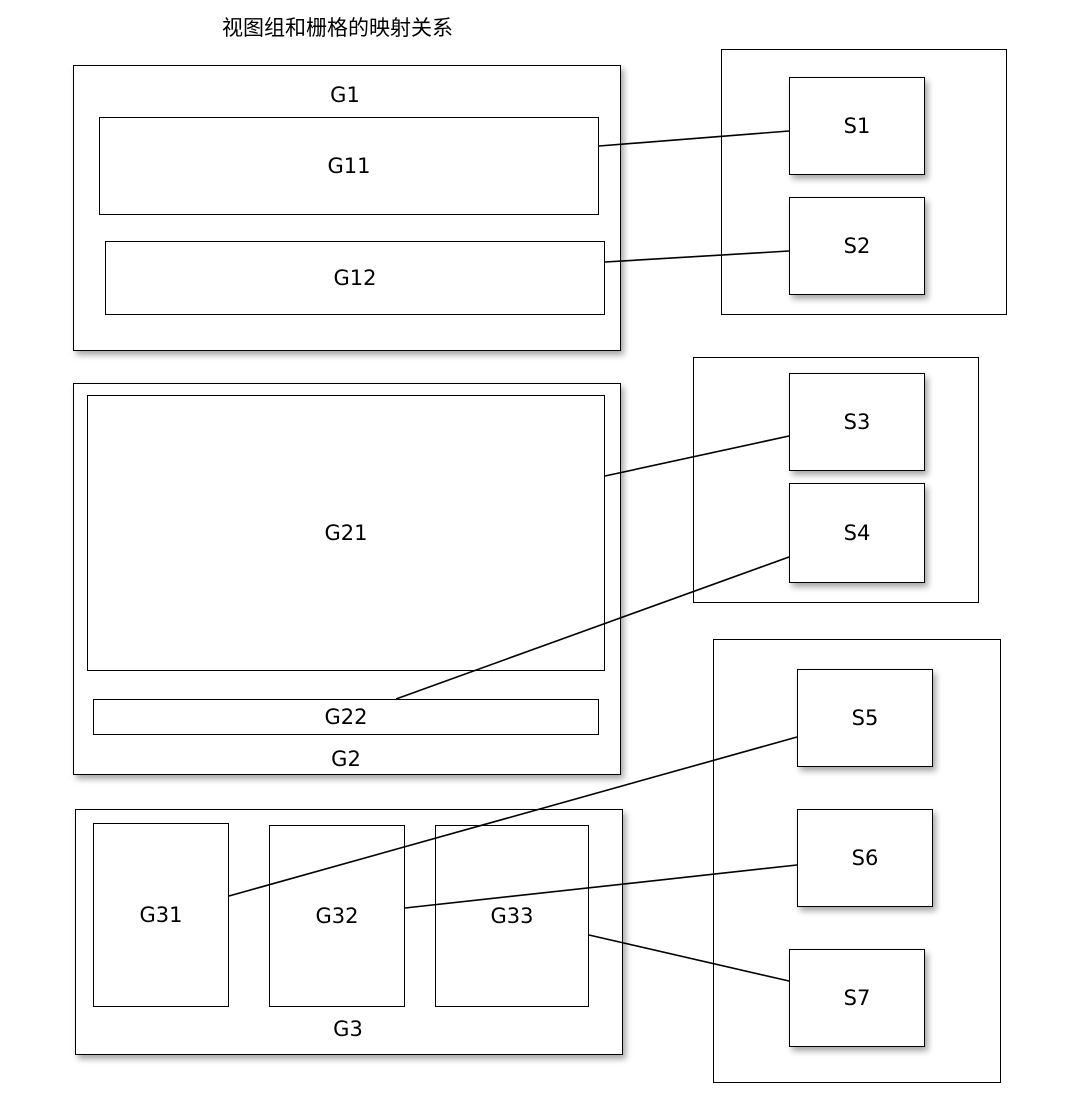  I want to click on strip-s5-label: S5, so click(865, 718).